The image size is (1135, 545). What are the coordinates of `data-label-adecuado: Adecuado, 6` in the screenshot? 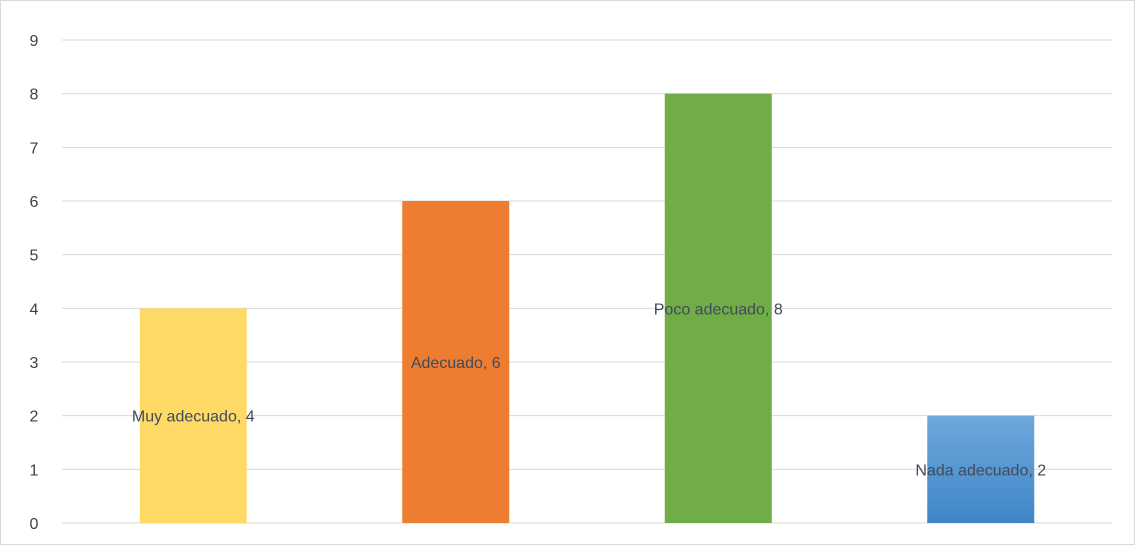 It's located at (456, 363).